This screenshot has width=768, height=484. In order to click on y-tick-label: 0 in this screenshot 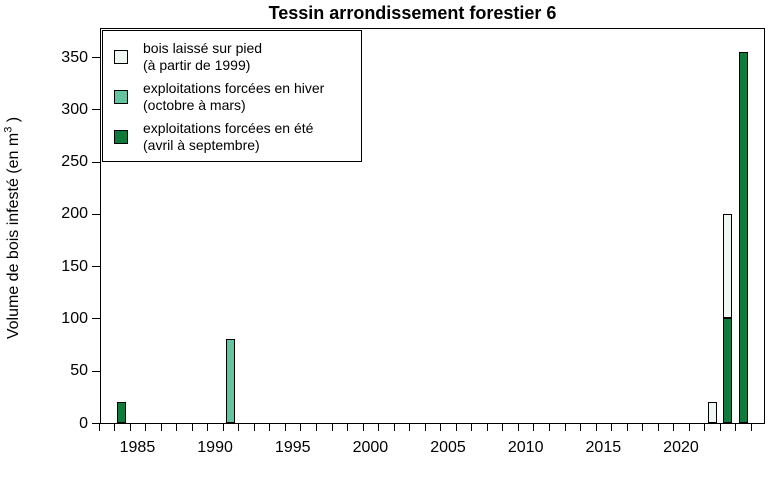, I will do `click(83, 423)`.